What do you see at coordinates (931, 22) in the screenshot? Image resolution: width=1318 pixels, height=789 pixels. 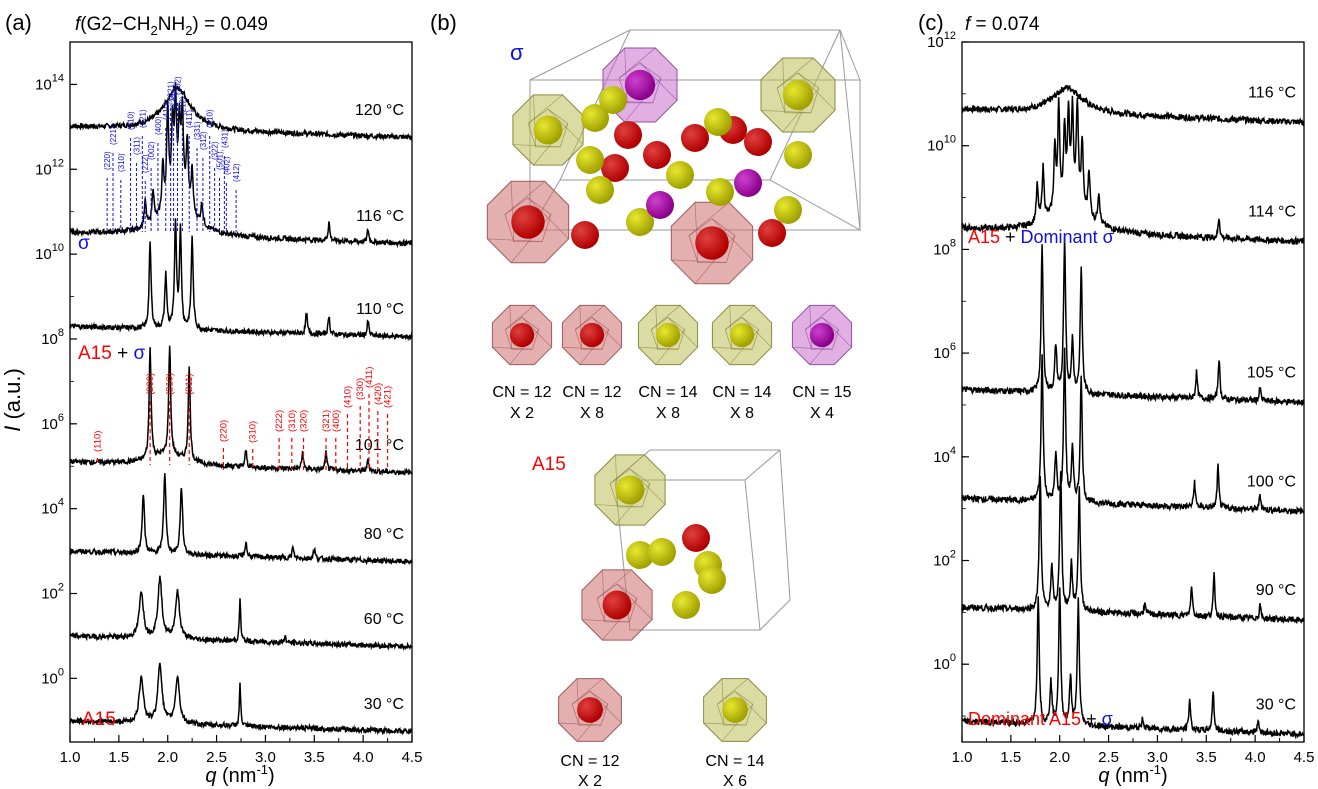 I see `panel-c-label: (c)` at bounding box center [931, 22].